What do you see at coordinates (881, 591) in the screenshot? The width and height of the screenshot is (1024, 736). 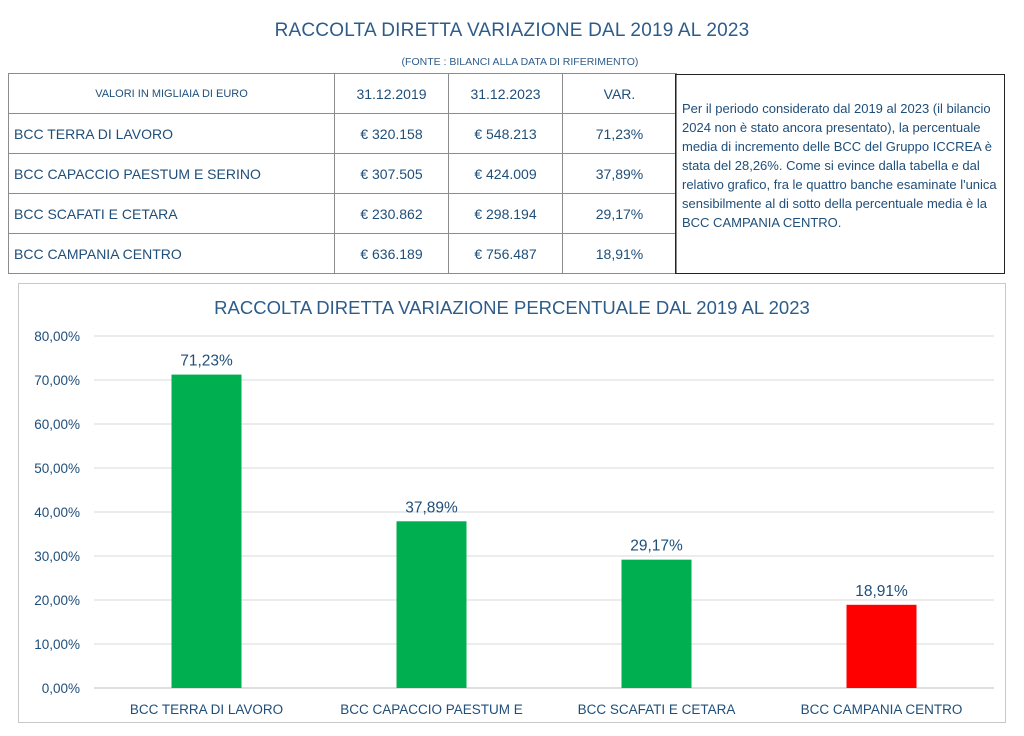 I see `data-label: 18,91%` at bounding box center [881, 591].